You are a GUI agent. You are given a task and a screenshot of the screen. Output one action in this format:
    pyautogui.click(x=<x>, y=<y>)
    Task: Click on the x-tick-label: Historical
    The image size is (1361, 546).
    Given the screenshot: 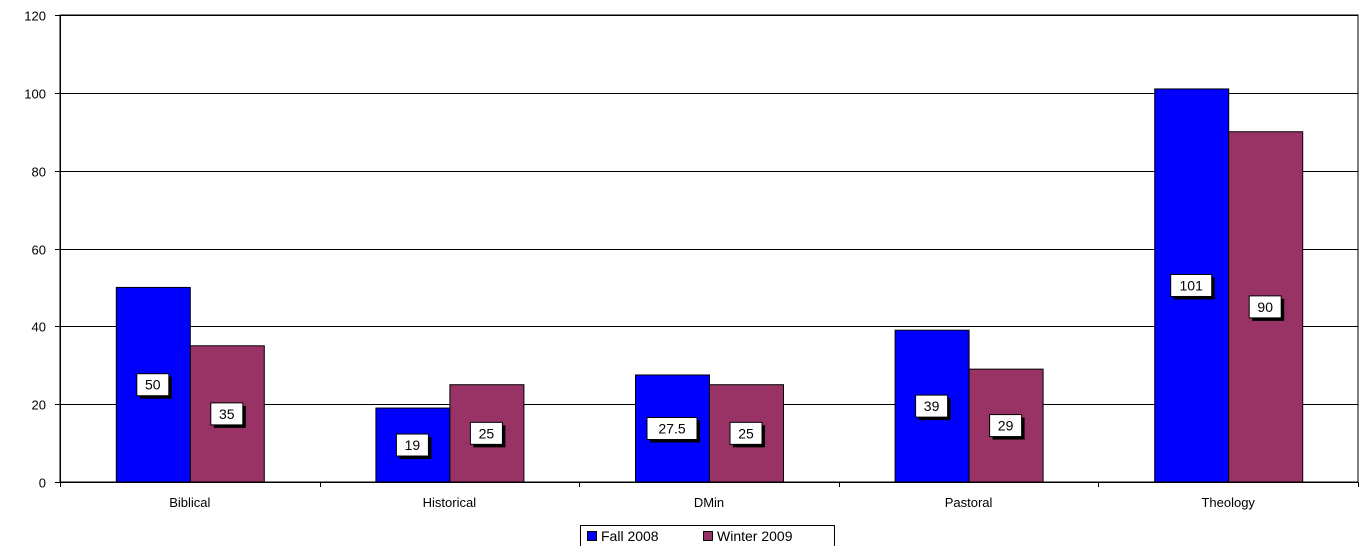 What is the action you would take?
    pyautogui.click(x=450, y=502)
    